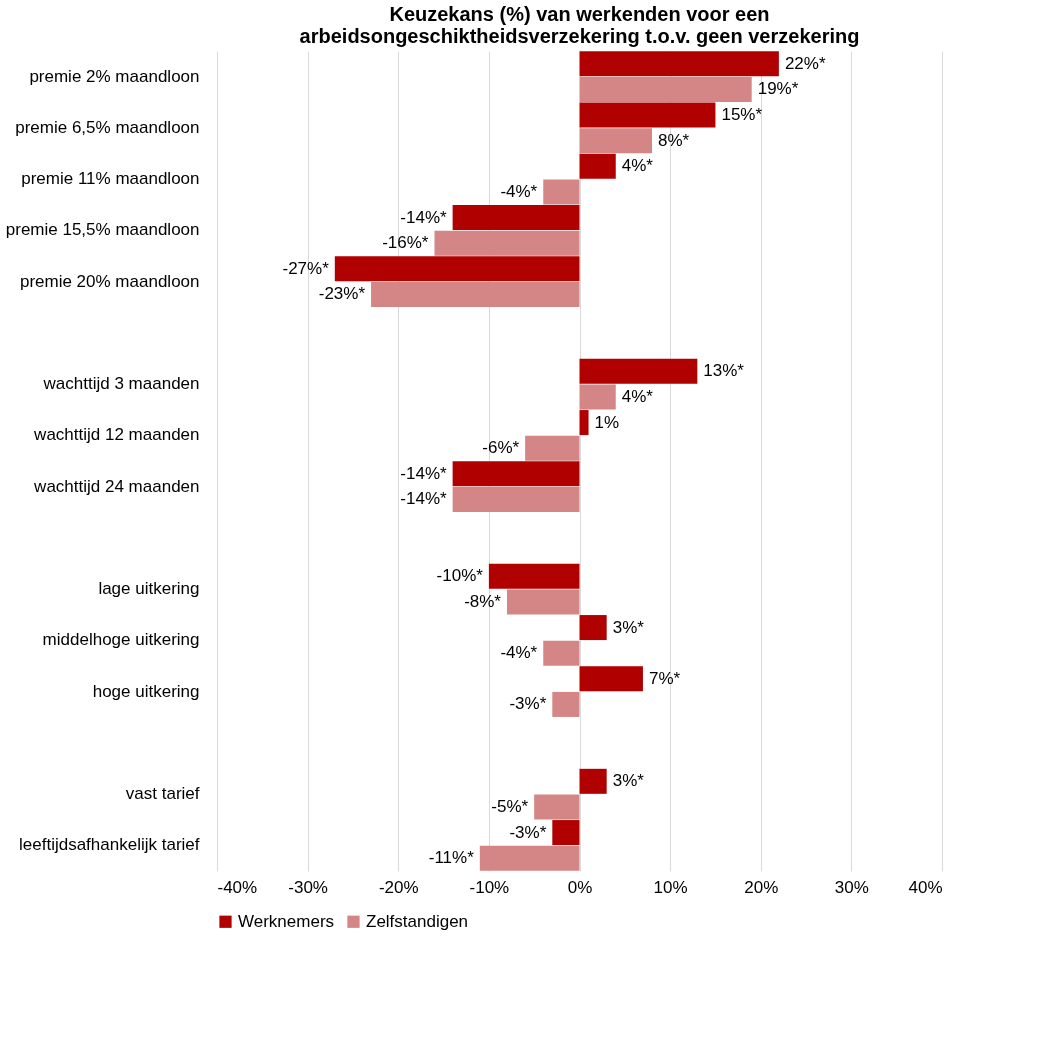 This screenshot has width=1051, height=1039. What do you see at coordinates (398, 887) in the screenshot?
I see `x-tick-label: -20%` at bounding box center [398, 887].